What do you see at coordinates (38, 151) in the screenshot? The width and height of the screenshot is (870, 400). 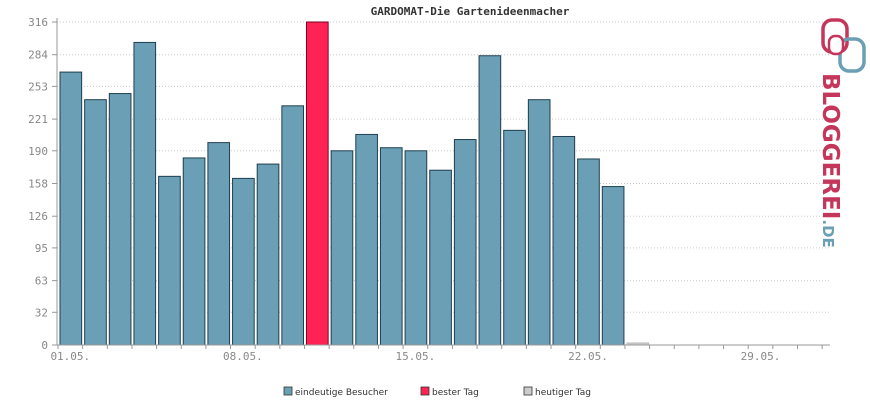 I see `y-tick-label: 190` at bounding box center [38, 151].